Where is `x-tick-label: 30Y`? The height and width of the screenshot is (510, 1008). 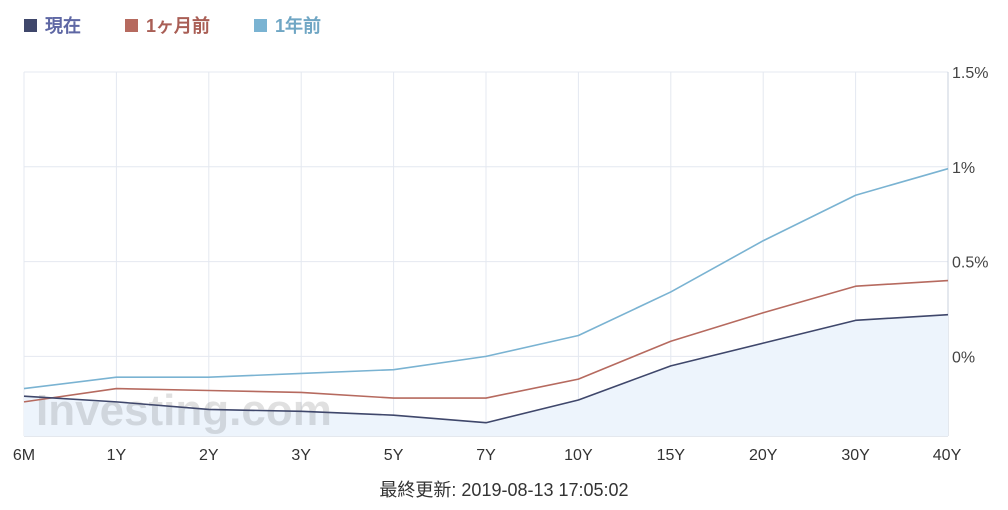 x-tick-label: 30Y is located at coordinates (855, 455).